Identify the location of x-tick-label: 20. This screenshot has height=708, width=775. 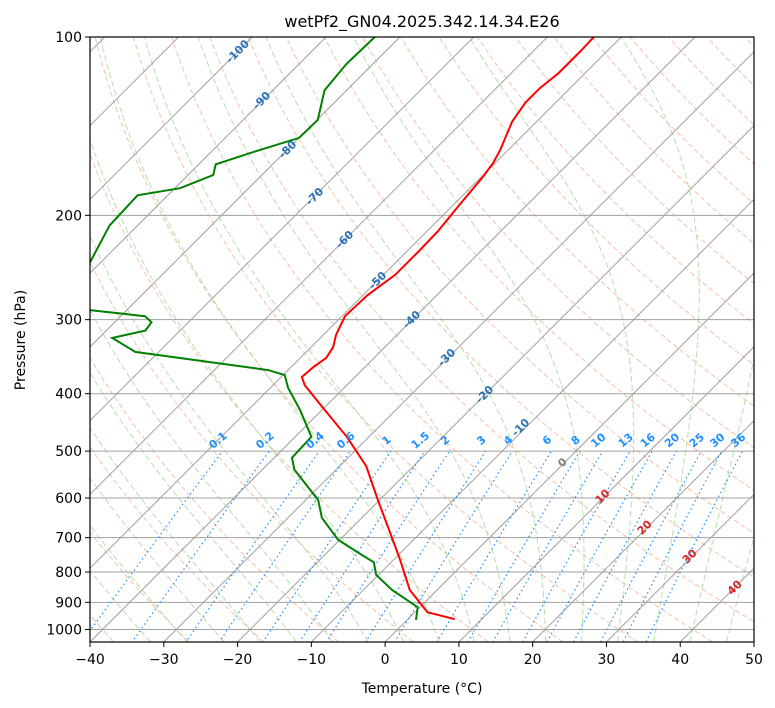
(533, 660).